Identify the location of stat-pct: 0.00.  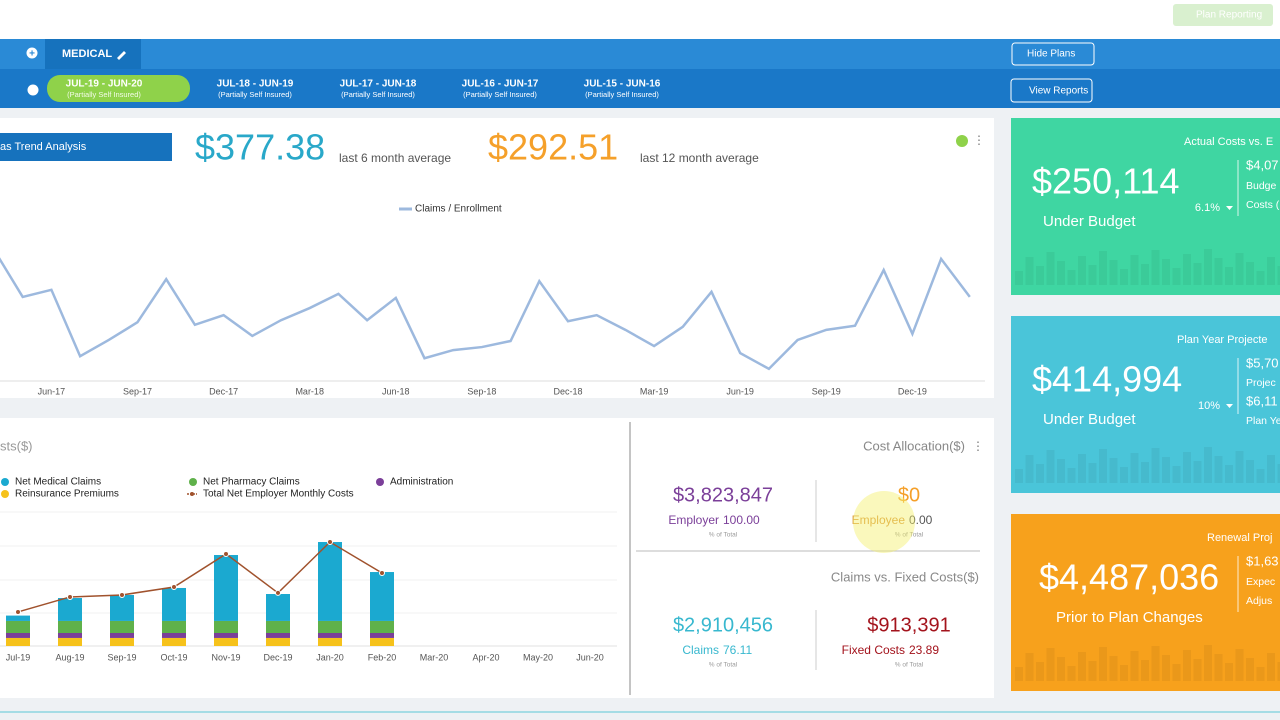
(921, 520).